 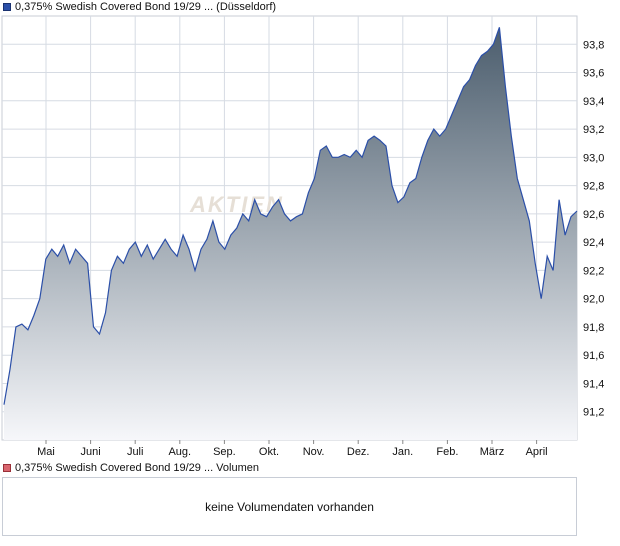 What do you see at coordinates (314, 452) in the screenshot?
I see `x-tick-label: Nov.` at bounding box center [314, 452].